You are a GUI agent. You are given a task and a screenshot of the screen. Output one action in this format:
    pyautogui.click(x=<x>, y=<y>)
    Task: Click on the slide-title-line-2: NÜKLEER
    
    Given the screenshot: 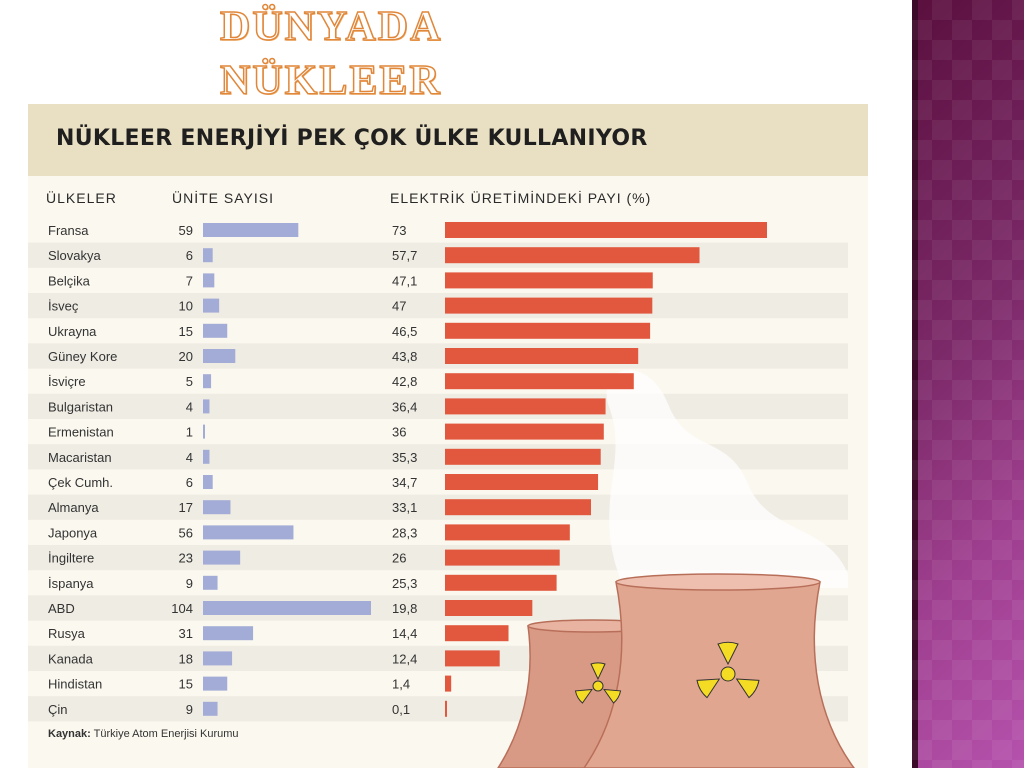 What is the action you would take?
    pyautogui.click(x=330, y=81)
    